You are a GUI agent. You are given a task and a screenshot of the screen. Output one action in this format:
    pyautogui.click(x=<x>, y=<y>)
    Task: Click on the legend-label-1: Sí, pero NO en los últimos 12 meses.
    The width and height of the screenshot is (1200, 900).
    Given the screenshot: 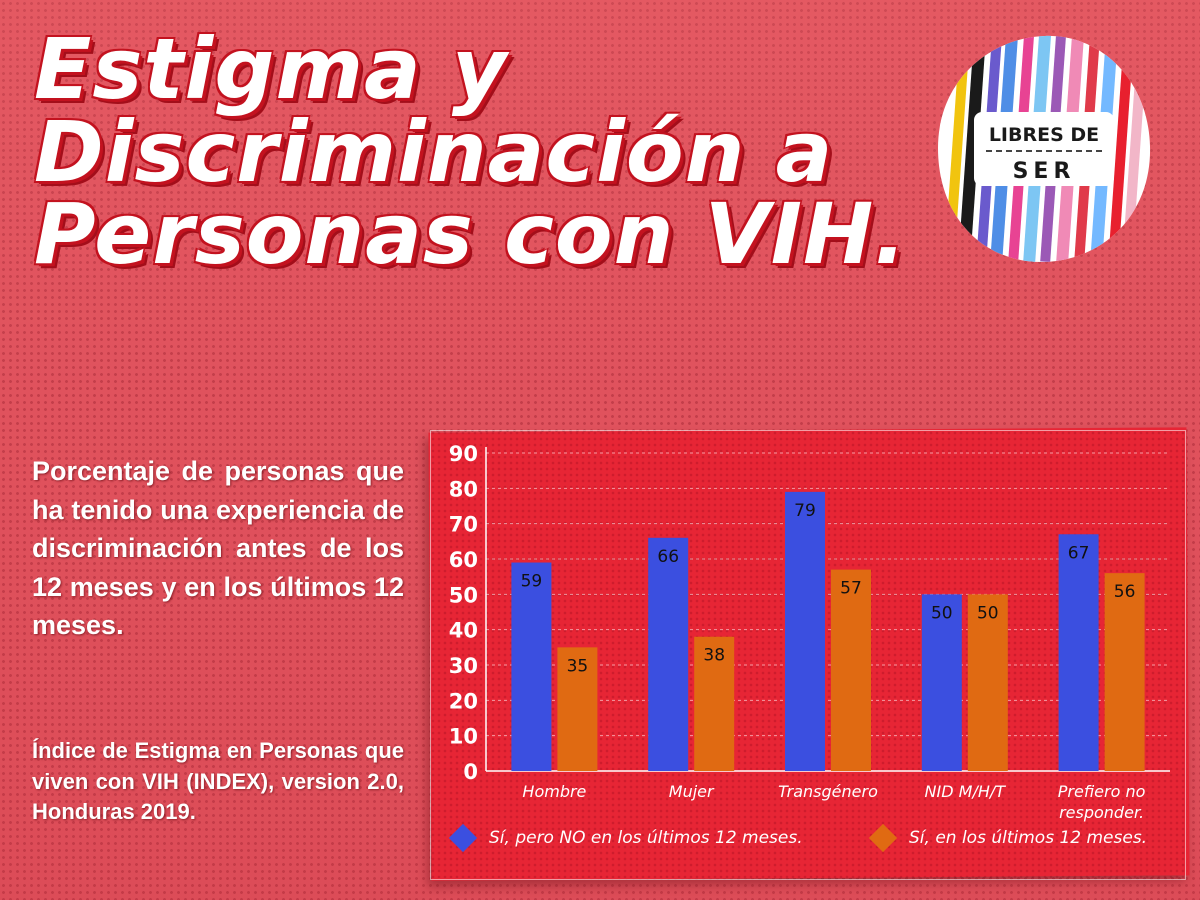 What is the action you would take?
    pyautogui.click(x=646, y=838)
    